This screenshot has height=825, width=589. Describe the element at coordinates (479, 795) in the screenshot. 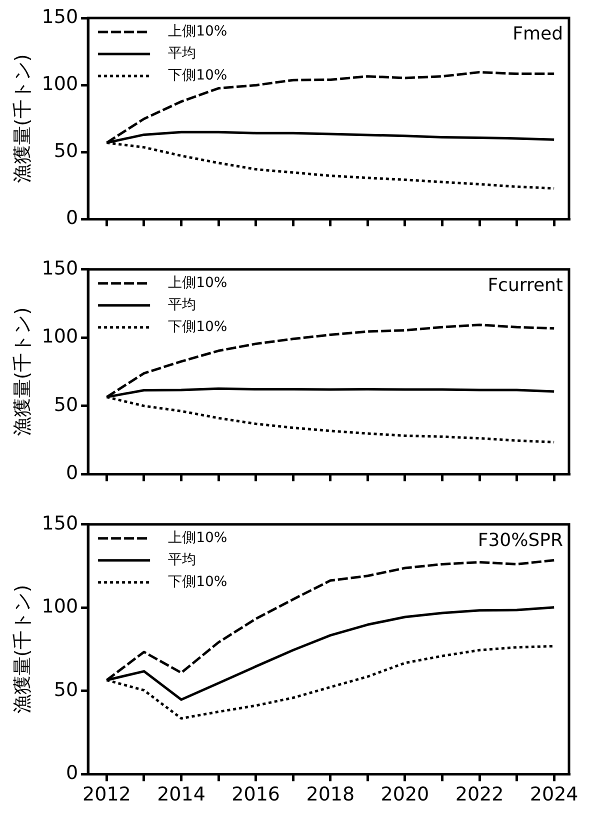

I see `x-tick-label: 2022` at that location.